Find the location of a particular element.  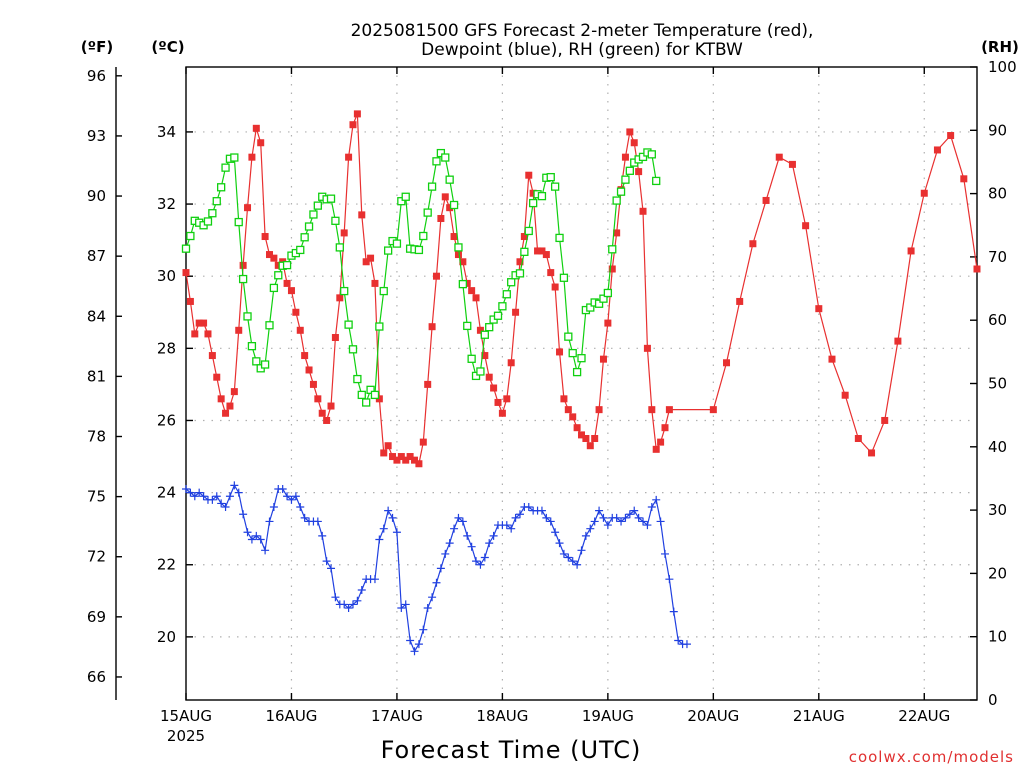

rh-tick-label: 70 is located at coordinates (997, 257).